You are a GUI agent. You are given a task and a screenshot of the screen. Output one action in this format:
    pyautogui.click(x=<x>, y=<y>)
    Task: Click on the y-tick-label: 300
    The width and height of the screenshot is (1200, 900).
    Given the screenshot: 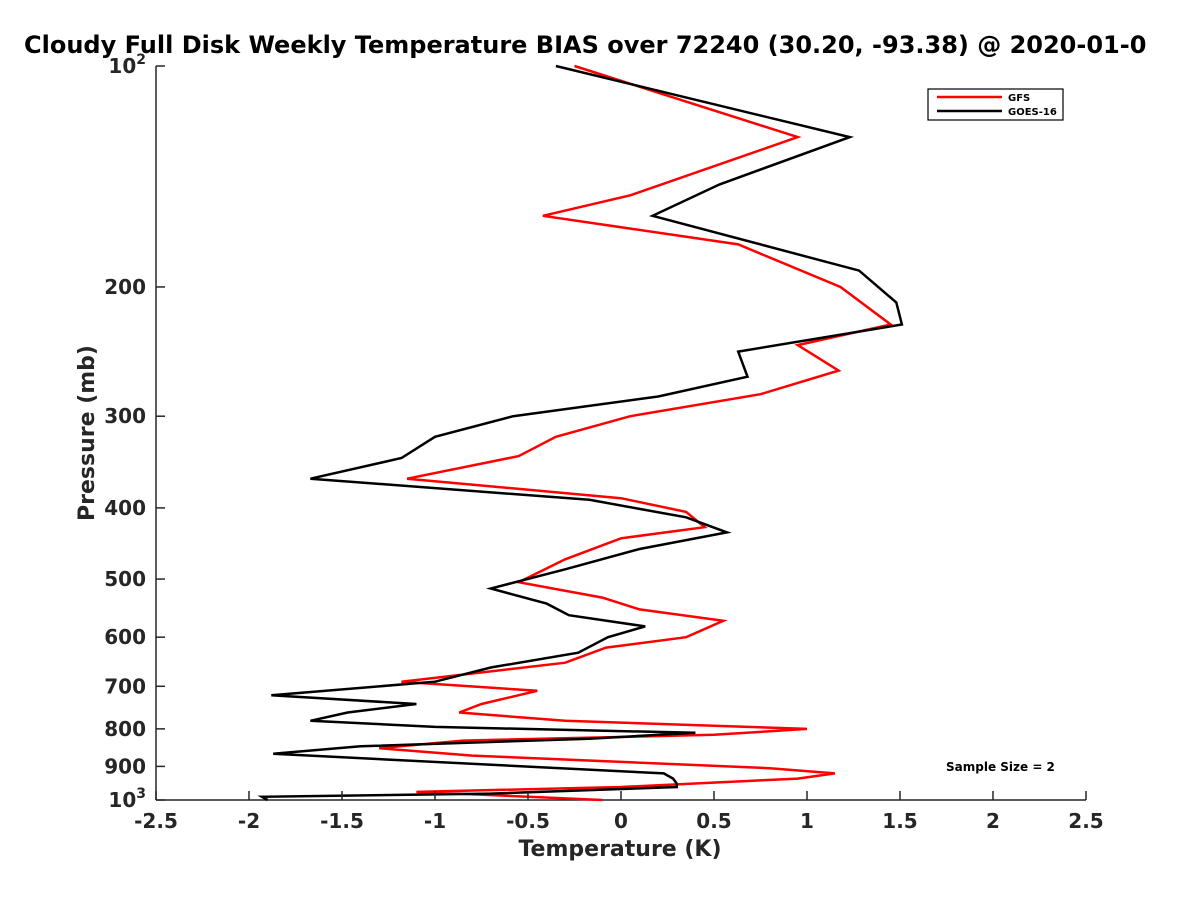 What is the action you would take?
    pyautogui.click(x=125, y=416)
    